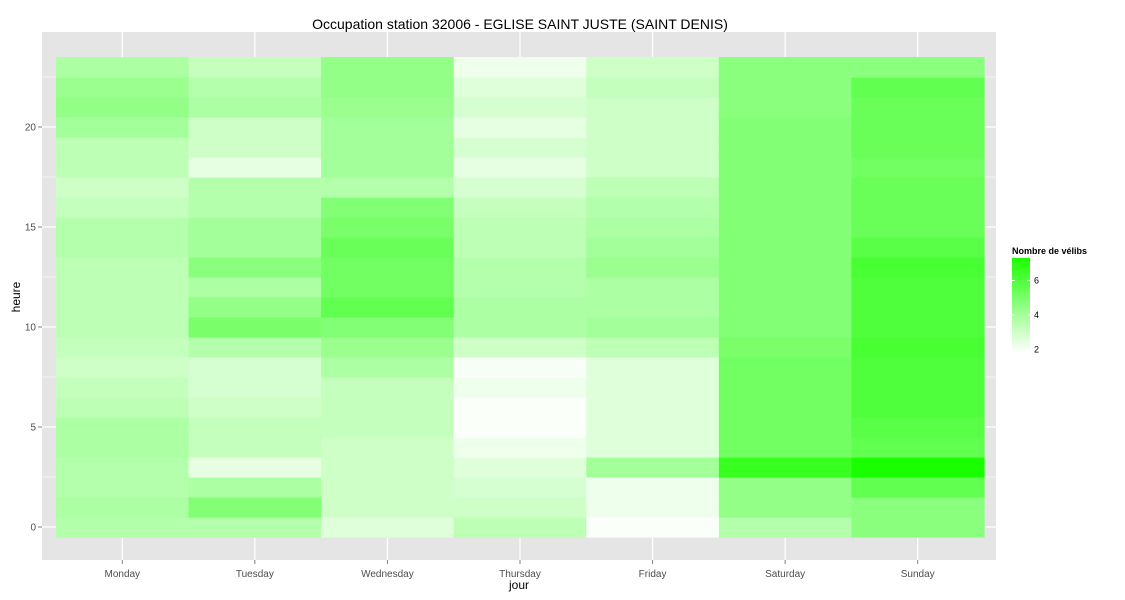 The height and width of the screenshot is (600, 1125). Describe the element at coordinates (1025, 315) in the screenshot. I see `legend-ticks: 2 4 6` at that location.